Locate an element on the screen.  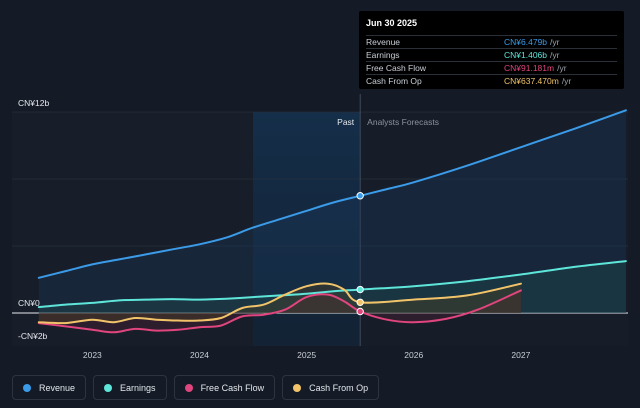
x-axis-tick-label: 2023 is located at coordinates (92, 355).